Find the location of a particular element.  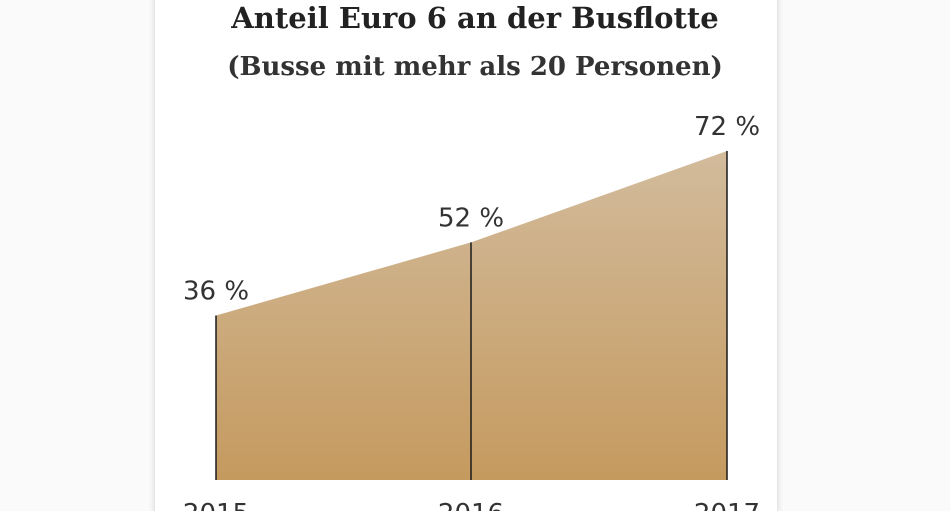

year-label-2015: 2015 is located at coordinates (216, 505).